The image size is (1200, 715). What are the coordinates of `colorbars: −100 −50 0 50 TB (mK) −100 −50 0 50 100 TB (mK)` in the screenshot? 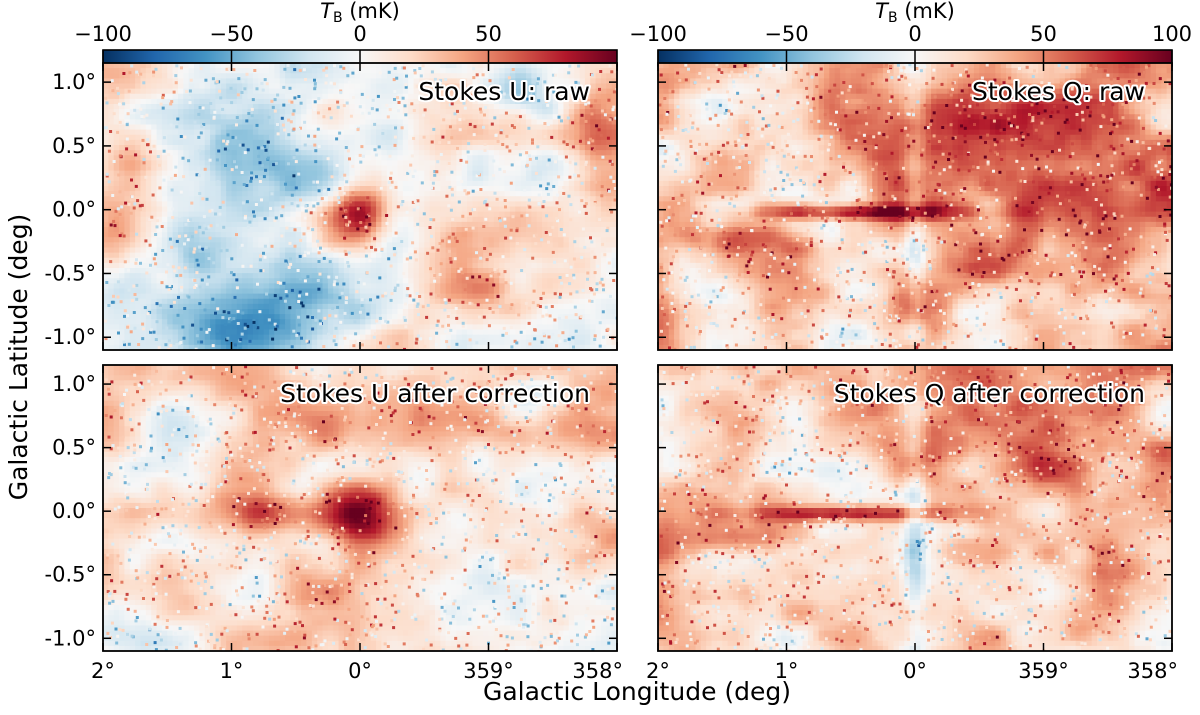 It's located at (633, 33).